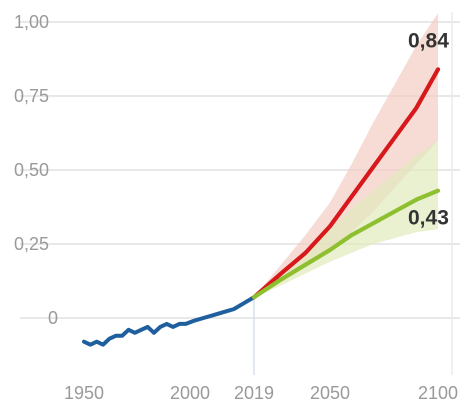 The width and height of the screenshot is (470, 411). What do you see at coordinates (84, 393) in the screenshot?
I see `x-tick-label: 1950` at bounding box center [84, 393].